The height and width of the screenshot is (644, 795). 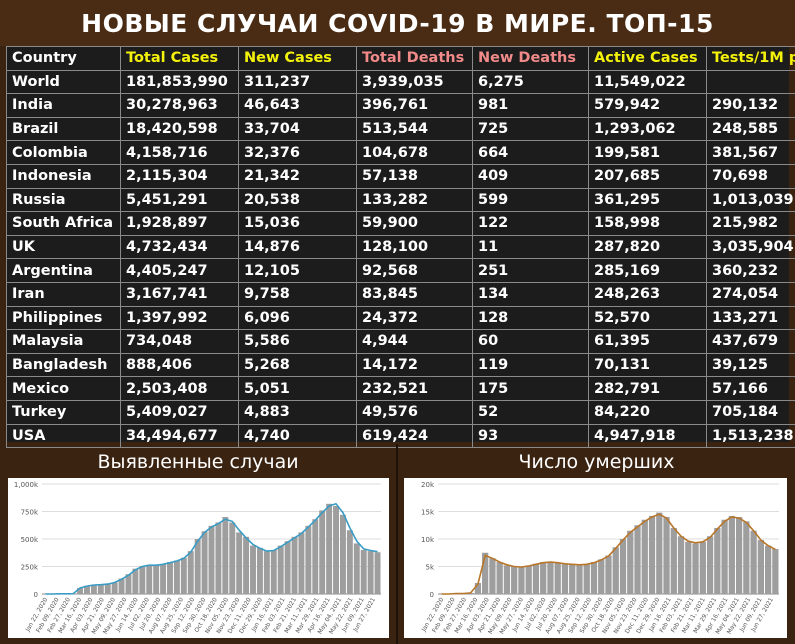 I want to click on value-cell: 232,521, so click(x=414, y=388).